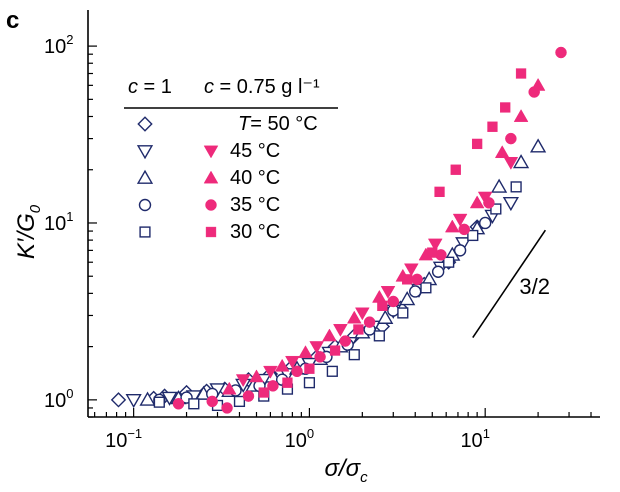 This screenshot has width=620, height=492. Describe the element at coordinates (262, 87) in the screenshot. I see `legend-header-c075: c = 0.75 g l⁻¹` at that location.